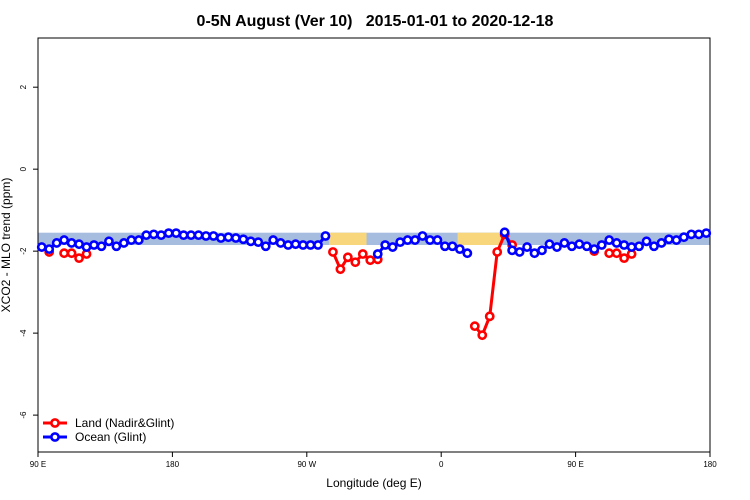 The image size is (750, 500). Describe the element at coordinates (306, 464) in the screenshot. I see `x-tick-label: 90 W` at that location.